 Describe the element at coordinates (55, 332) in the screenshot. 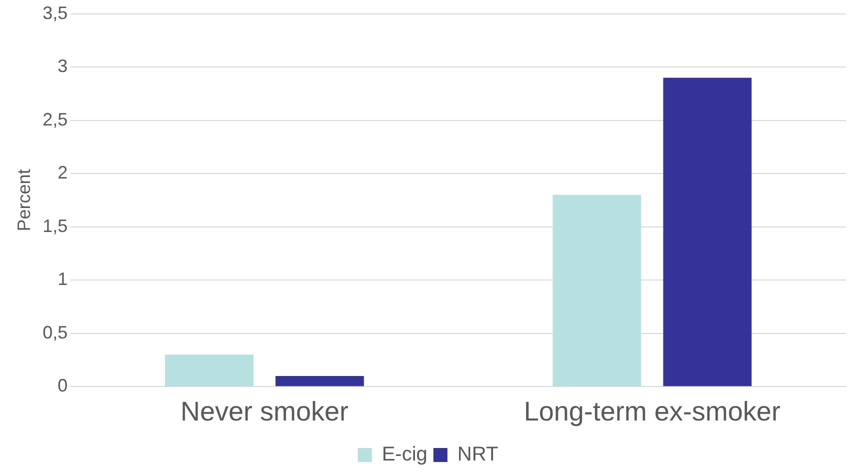

I see `y-tick-label: 0,5` at that location.